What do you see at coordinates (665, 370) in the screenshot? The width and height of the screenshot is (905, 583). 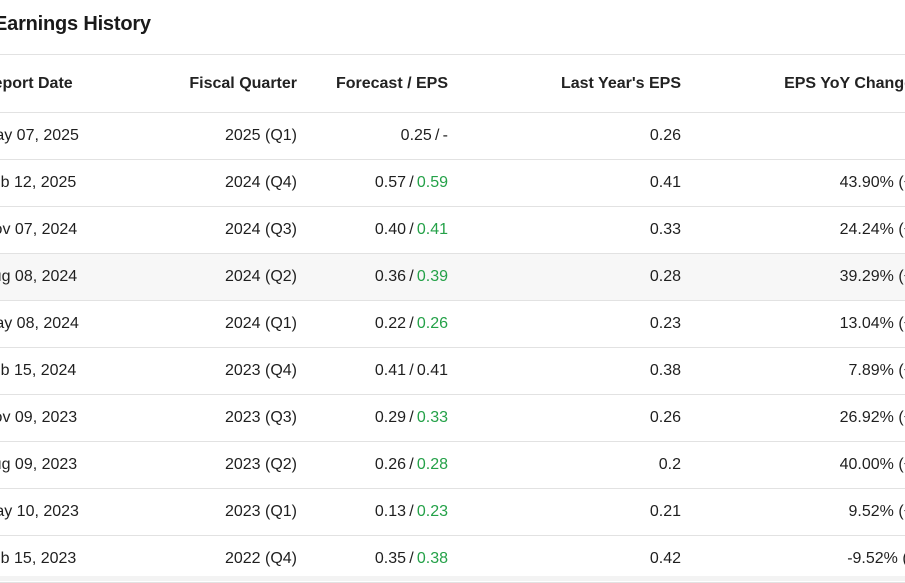 I see `last-year-eps-cell: 0.38` at bounding box center [665, 370].